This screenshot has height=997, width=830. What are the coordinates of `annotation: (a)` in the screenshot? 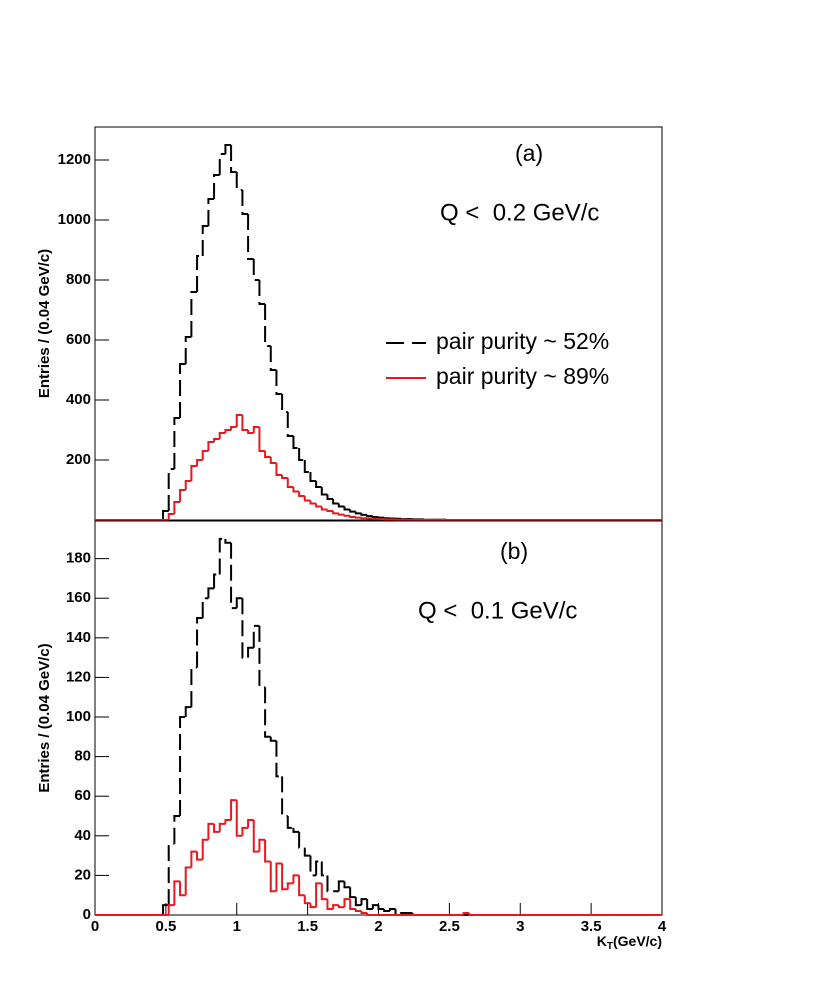 It's located at (529, 153).